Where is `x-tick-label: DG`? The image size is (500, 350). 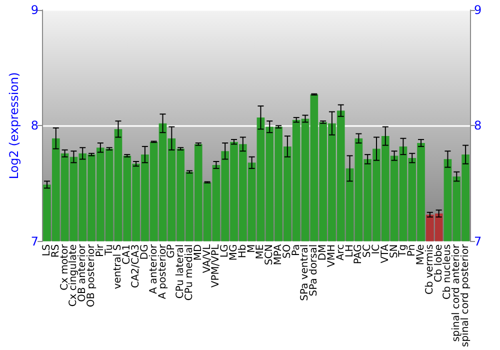
x-tick-label: DG is located at coordinates (144, 252).